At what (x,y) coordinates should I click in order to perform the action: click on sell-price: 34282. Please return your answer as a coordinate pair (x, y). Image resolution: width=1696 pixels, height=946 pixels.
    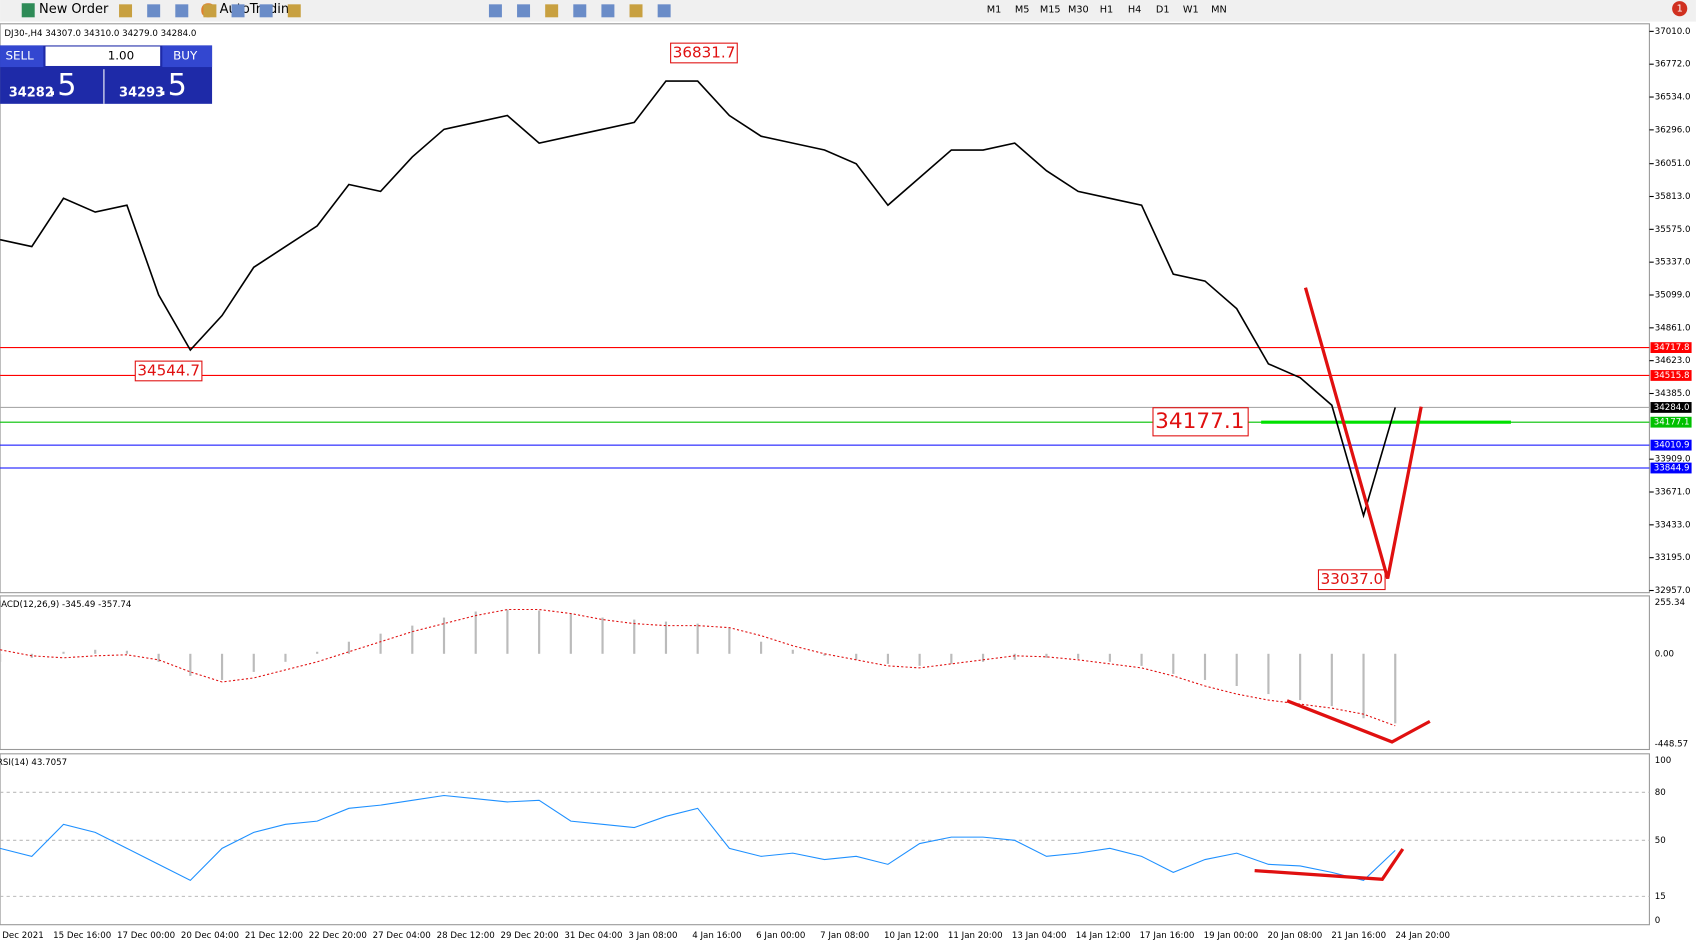
    Looking at the image, I should click on (31, 93).